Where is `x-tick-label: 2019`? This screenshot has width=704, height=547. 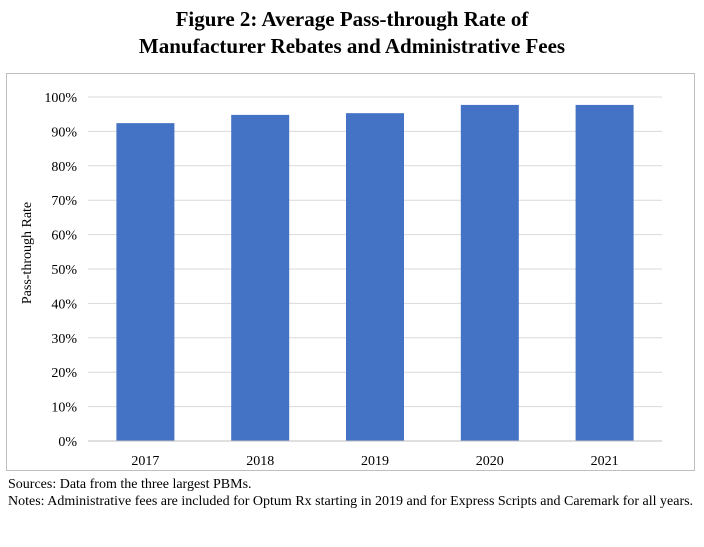 x-tick-label: 2019 is located at coordinates (375, 461).